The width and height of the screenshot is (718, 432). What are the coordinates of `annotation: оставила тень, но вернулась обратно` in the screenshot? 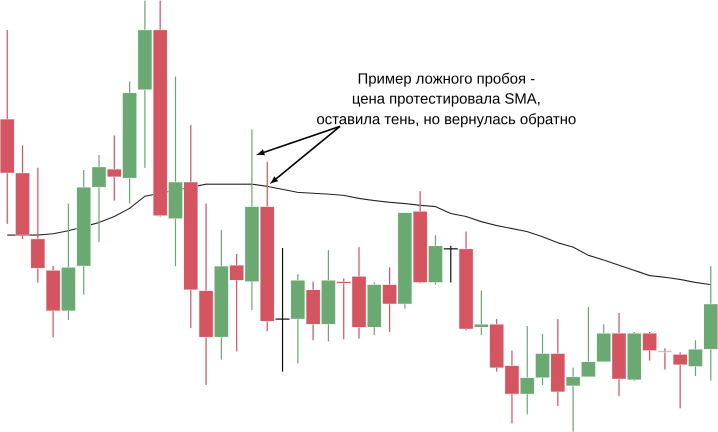 It's located at (446, 120).